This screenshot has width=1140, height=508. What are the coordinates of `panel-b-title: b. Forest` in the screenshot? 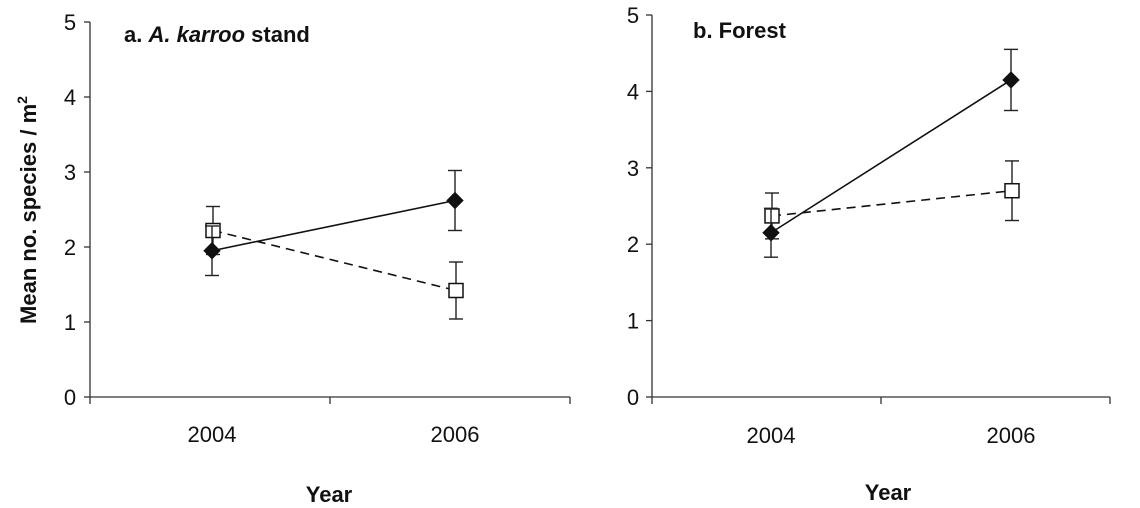 It's located at (740, 30).